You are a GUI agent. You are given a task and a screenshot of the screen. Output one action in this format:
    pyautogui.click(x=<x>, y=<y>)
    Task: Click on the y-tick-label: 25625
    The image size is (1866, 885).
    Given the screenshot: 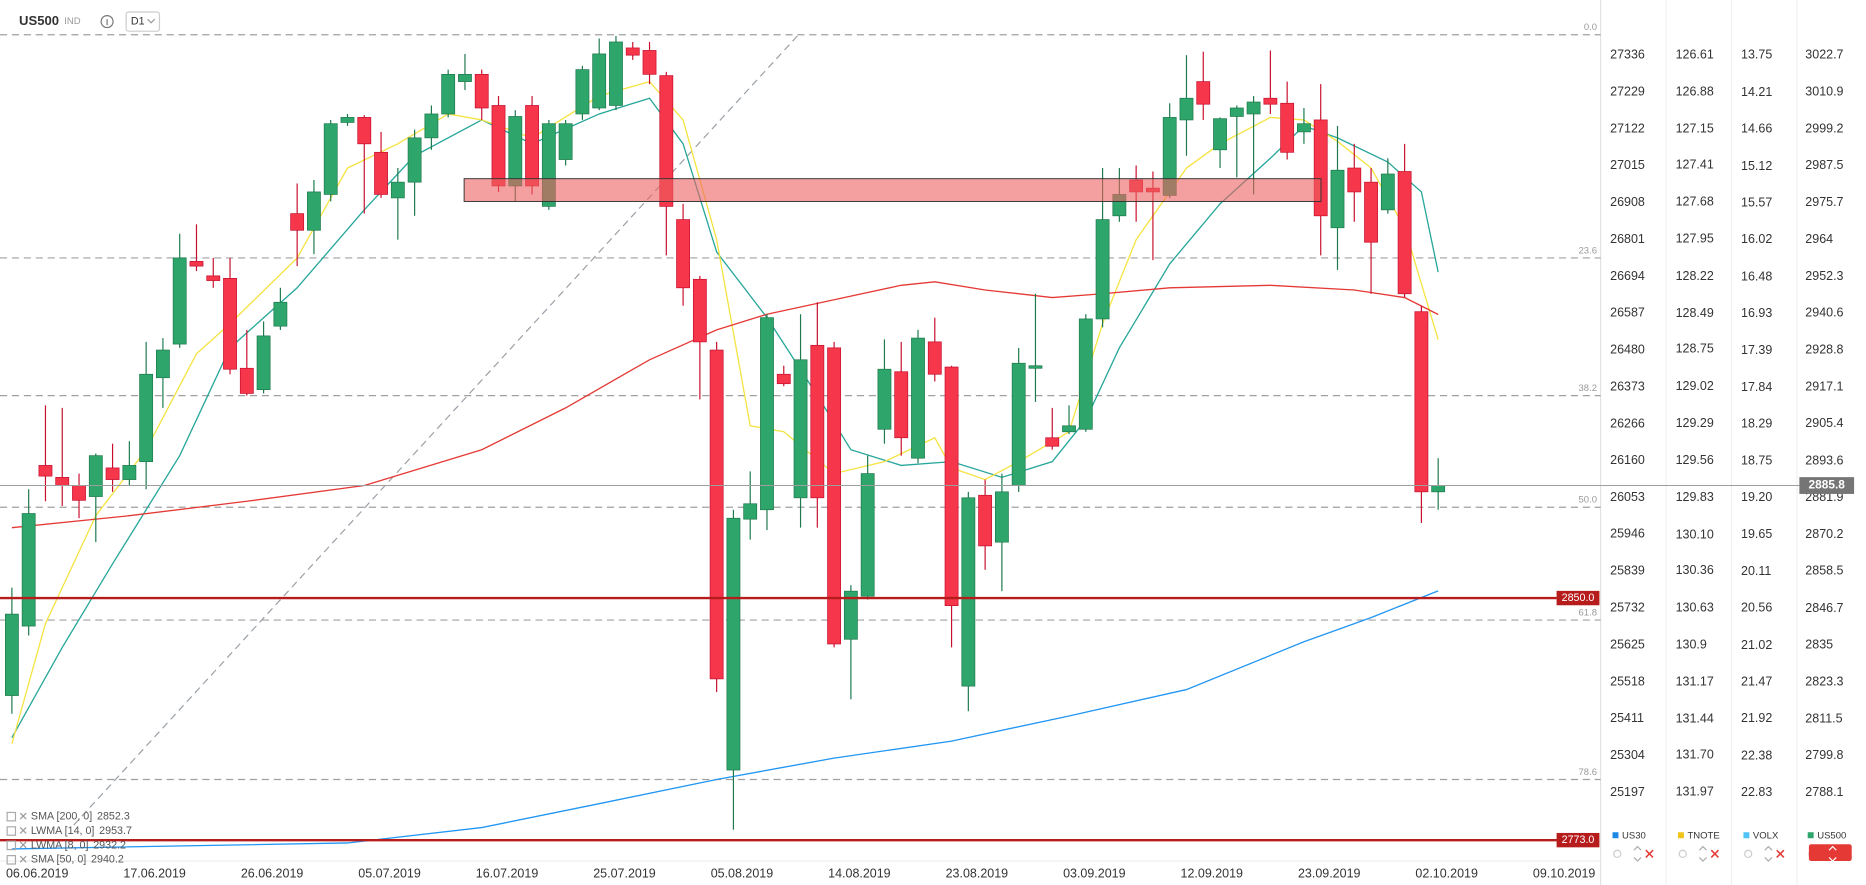 What is the action you would take?
    pyautogui.click(x=1627, y=644)
    